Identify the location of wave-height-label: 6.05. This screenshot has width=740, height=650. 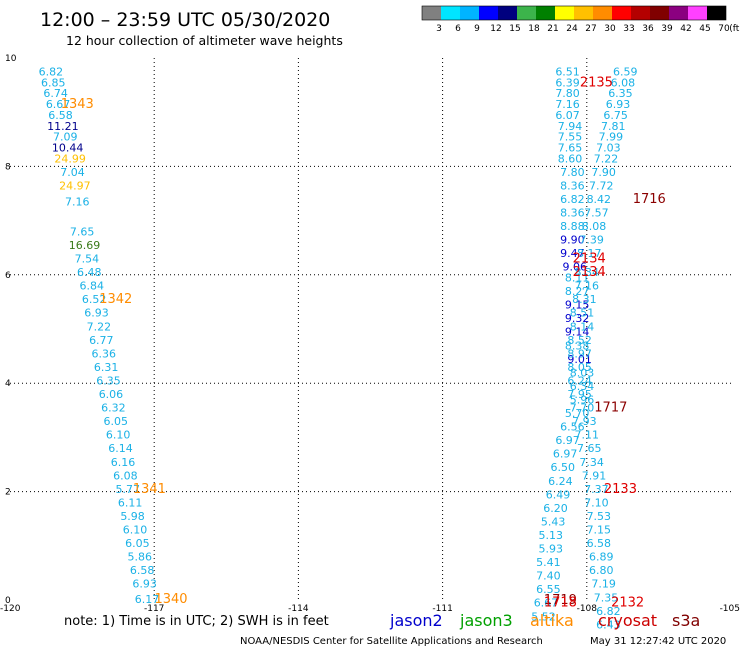
(137, 543).